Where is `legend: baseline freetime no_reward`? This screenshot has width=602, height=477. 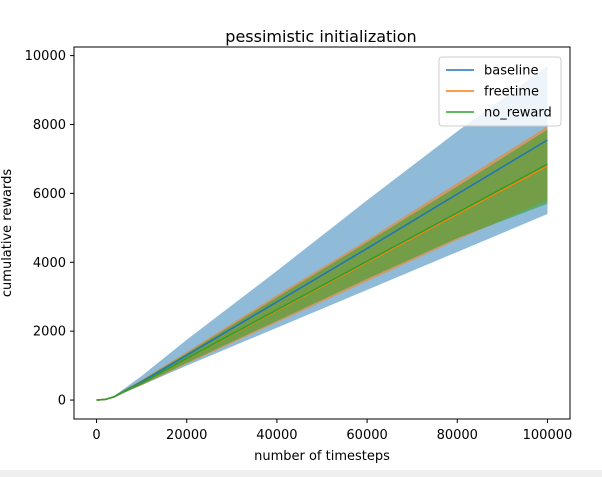 legend: baseline freetime no_reward is located at coordinates (500, 91).